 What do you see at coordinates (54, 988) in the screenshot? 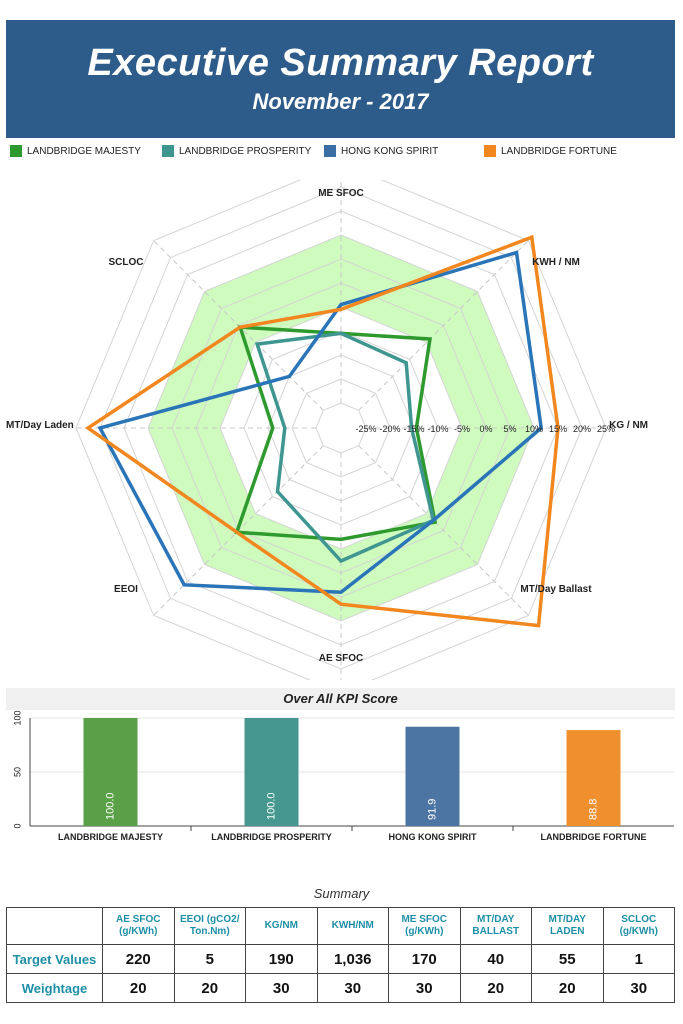
I see `summary-row-label: Weightage` at bounding box center [54, 988].